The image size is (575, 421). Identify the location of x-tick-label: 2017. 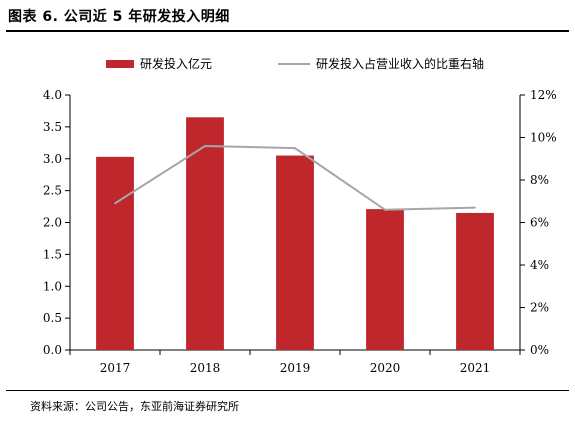
(115, 368).